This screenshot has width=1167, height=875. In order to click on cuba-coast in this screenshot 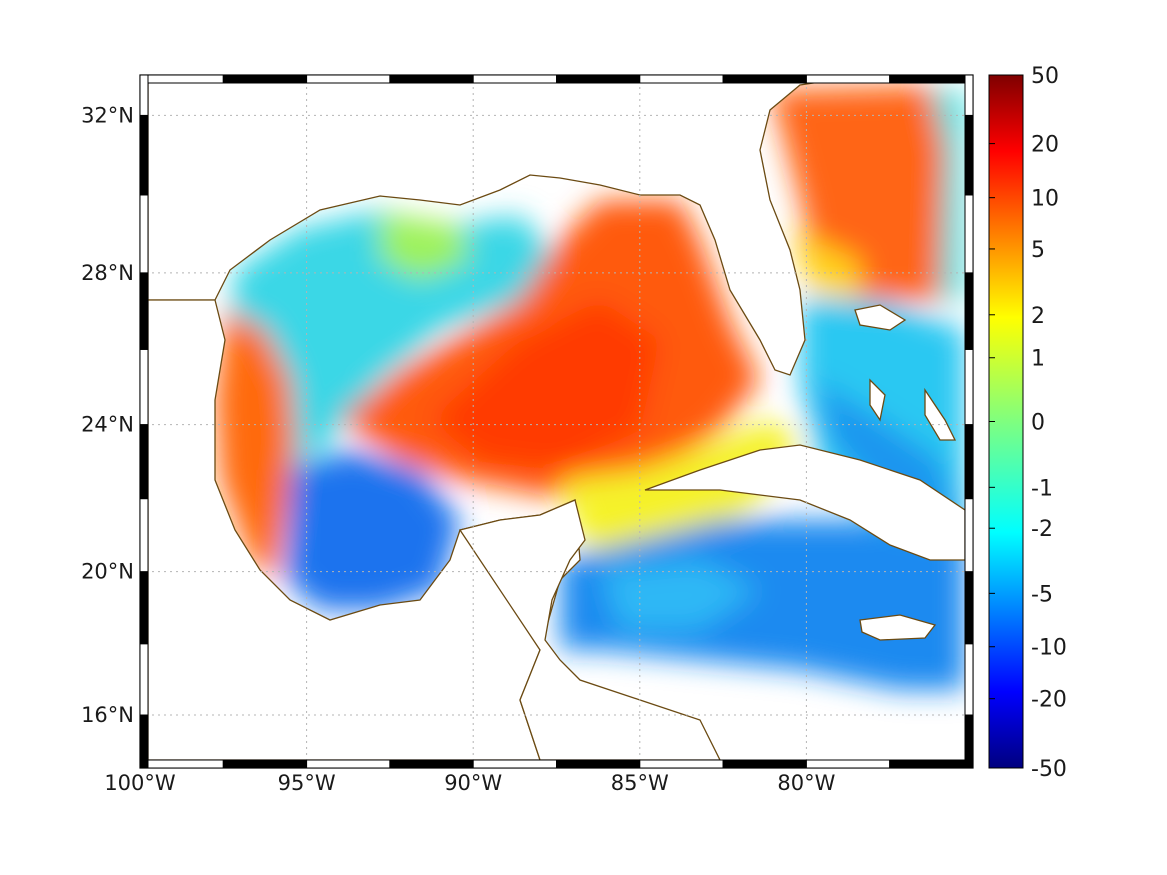, I will do `click(804, 502)`.